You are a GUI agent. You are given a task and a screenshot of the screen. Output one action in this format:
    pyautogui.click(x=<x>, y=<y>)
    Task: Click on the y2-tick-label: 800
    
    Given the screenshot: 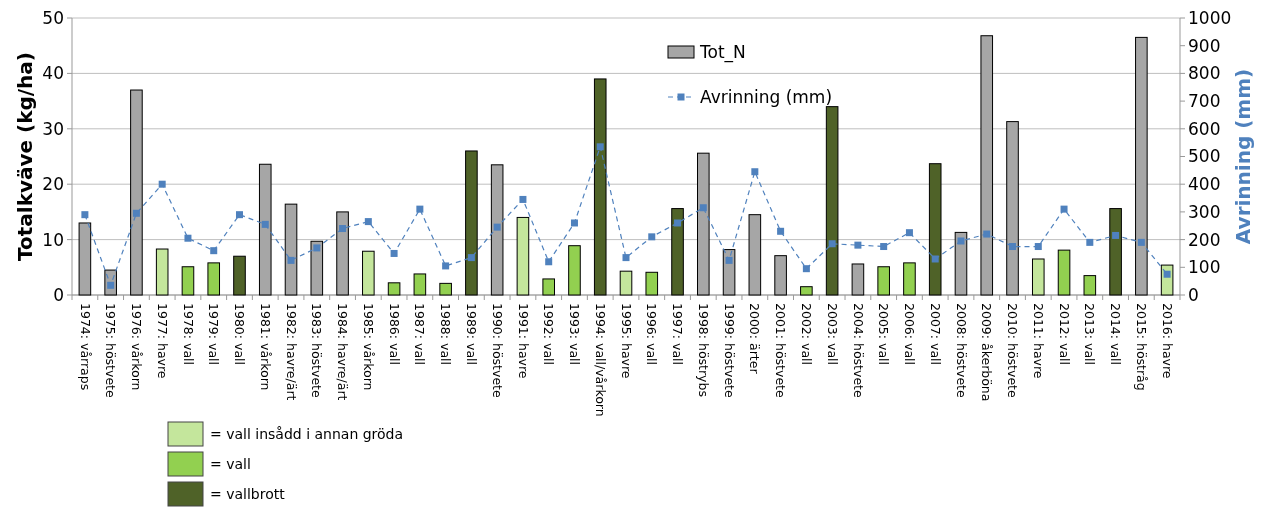 What is the action you would take?
    pyautogui.click(x=1204, y=73)
    